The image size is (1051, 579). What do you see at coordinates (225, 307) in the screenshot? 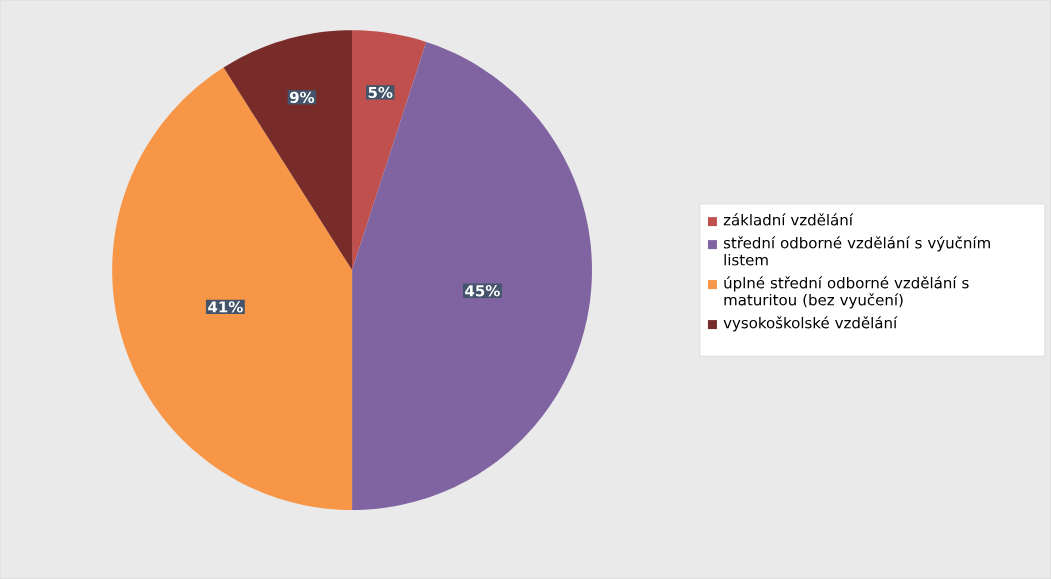
I see `data-label: 41%` at bounding box center [225, 307].